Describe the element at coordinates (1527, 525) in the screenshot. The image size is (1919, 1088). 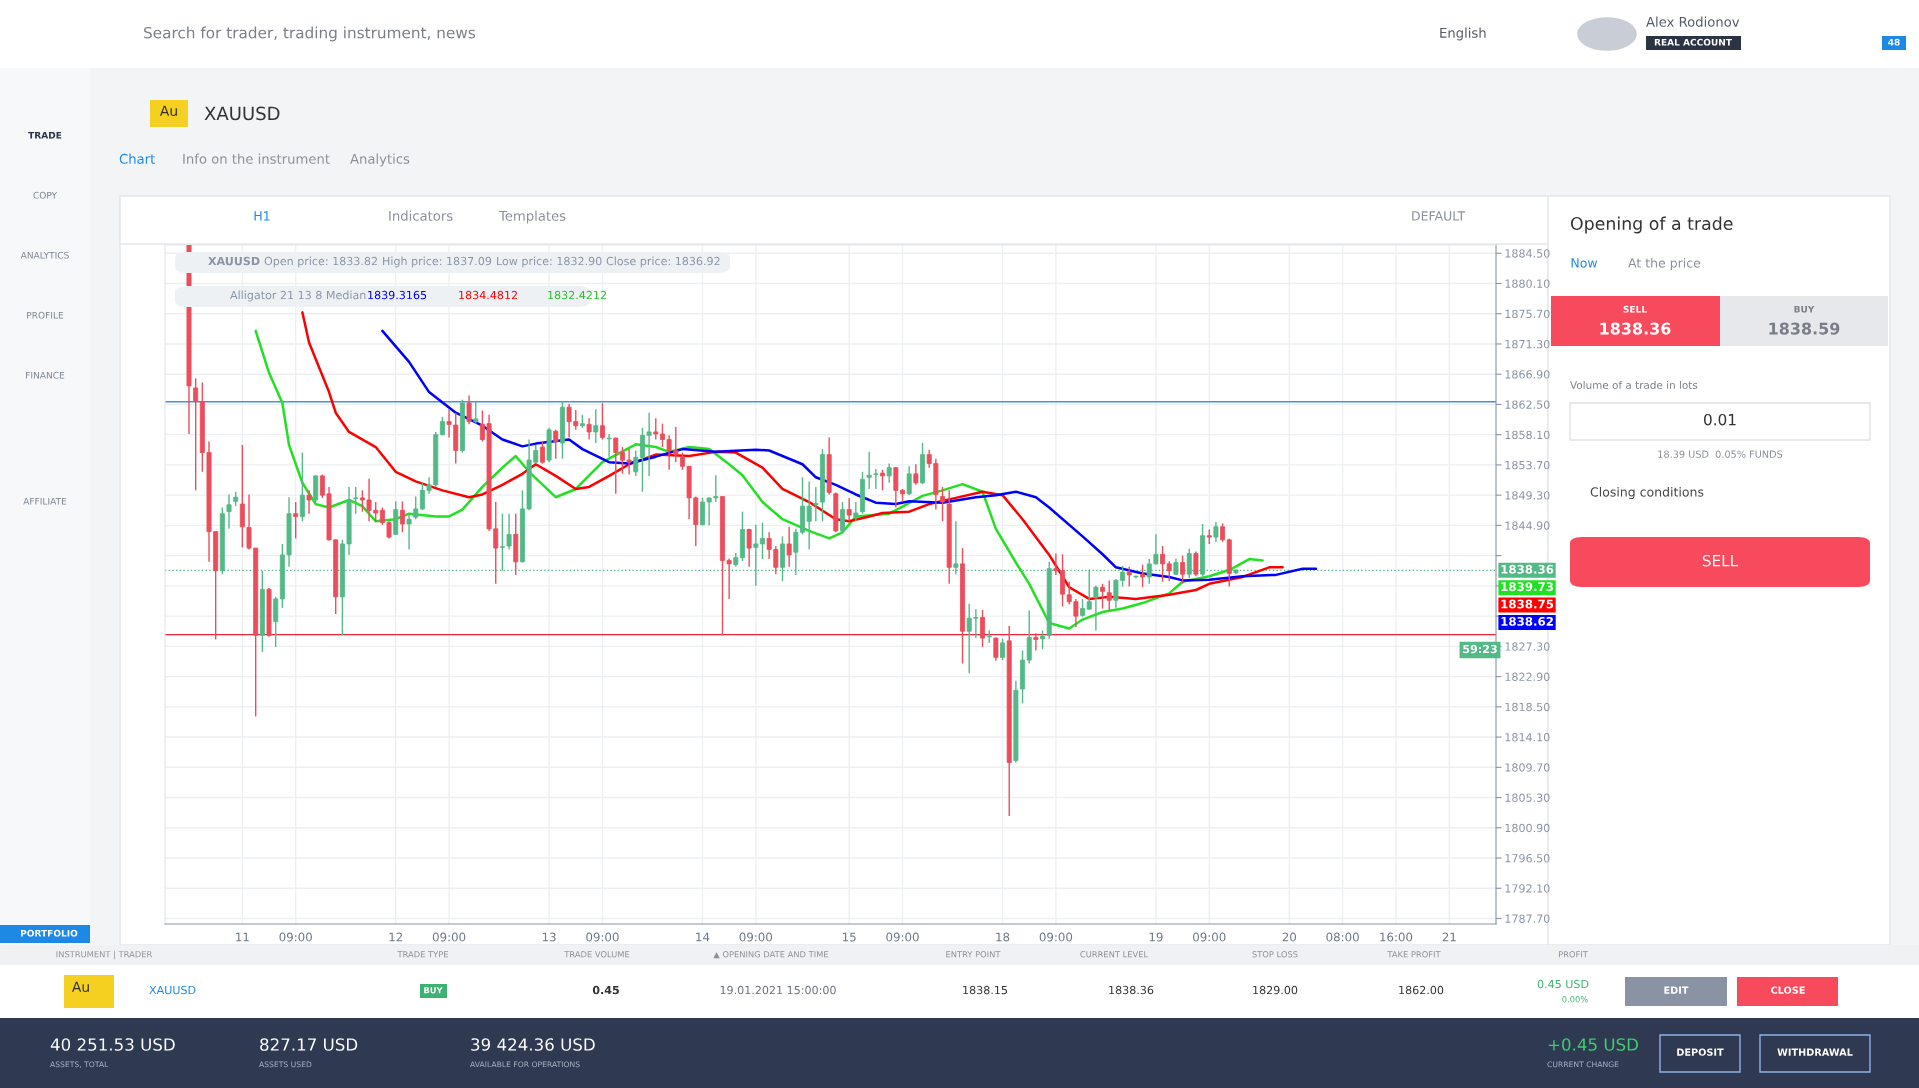
I see `y-tick-label: 1844.90` at that location.